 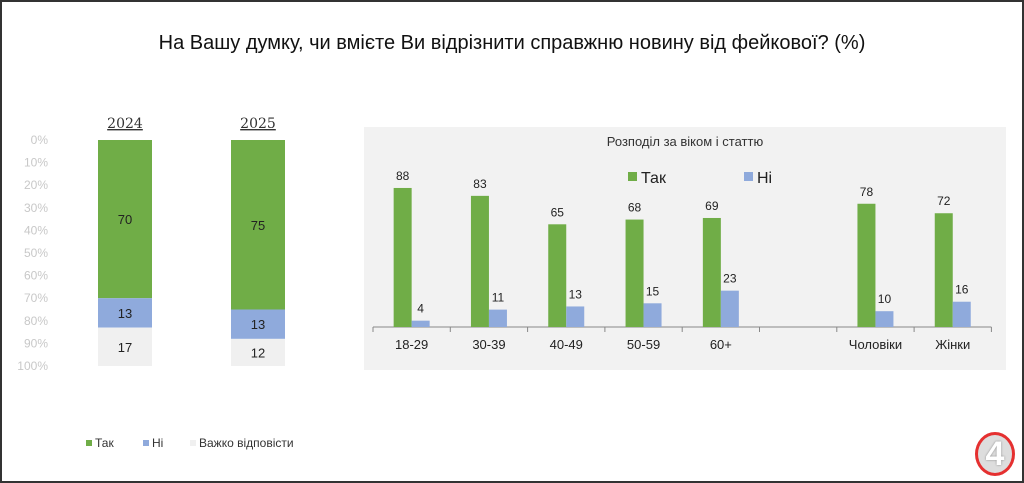 I want to click on data-label: 70, so click(x=125, y=219).